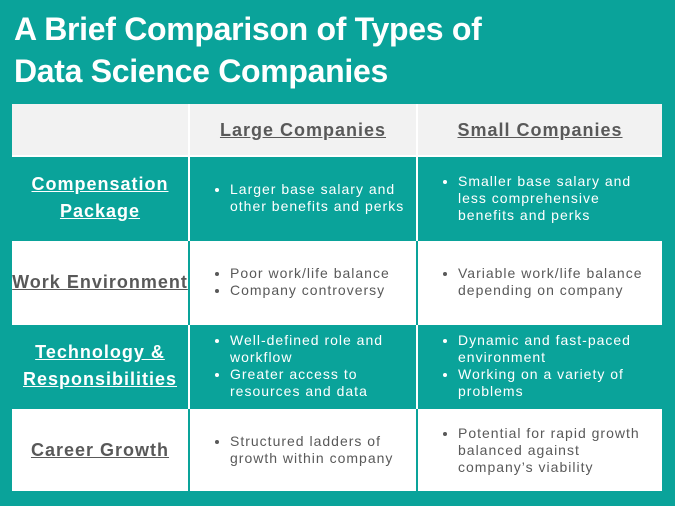  I want to click on row-label: Technology & Responsibilities, so click(100, 365).